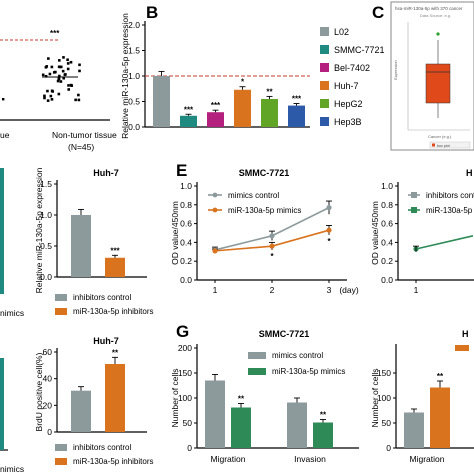 The image size is (474, 474). Describe the element at coordinates (48, 405) in the screenshot. I see `panel-f-y-tick-label: 20` at that location.